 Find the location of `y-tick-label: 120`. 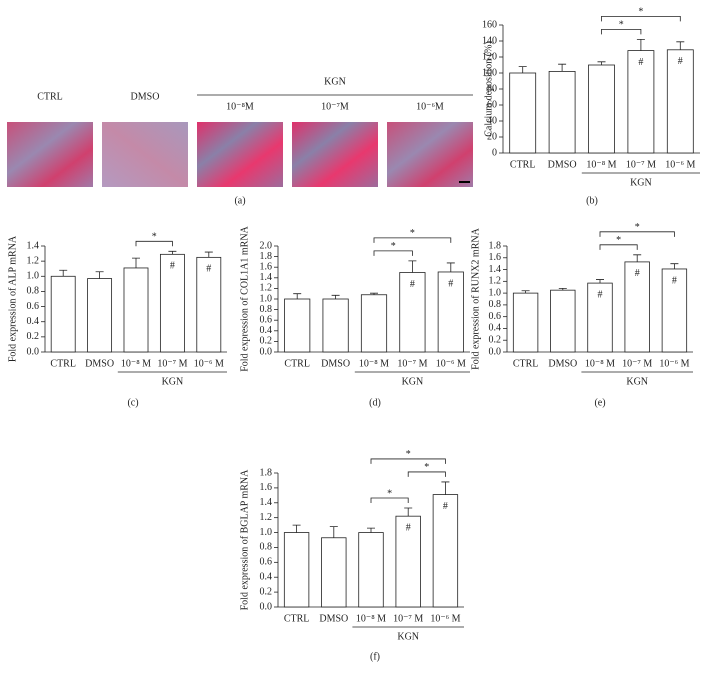

y-tick-label: 120 is located at coordinates (489, 56).